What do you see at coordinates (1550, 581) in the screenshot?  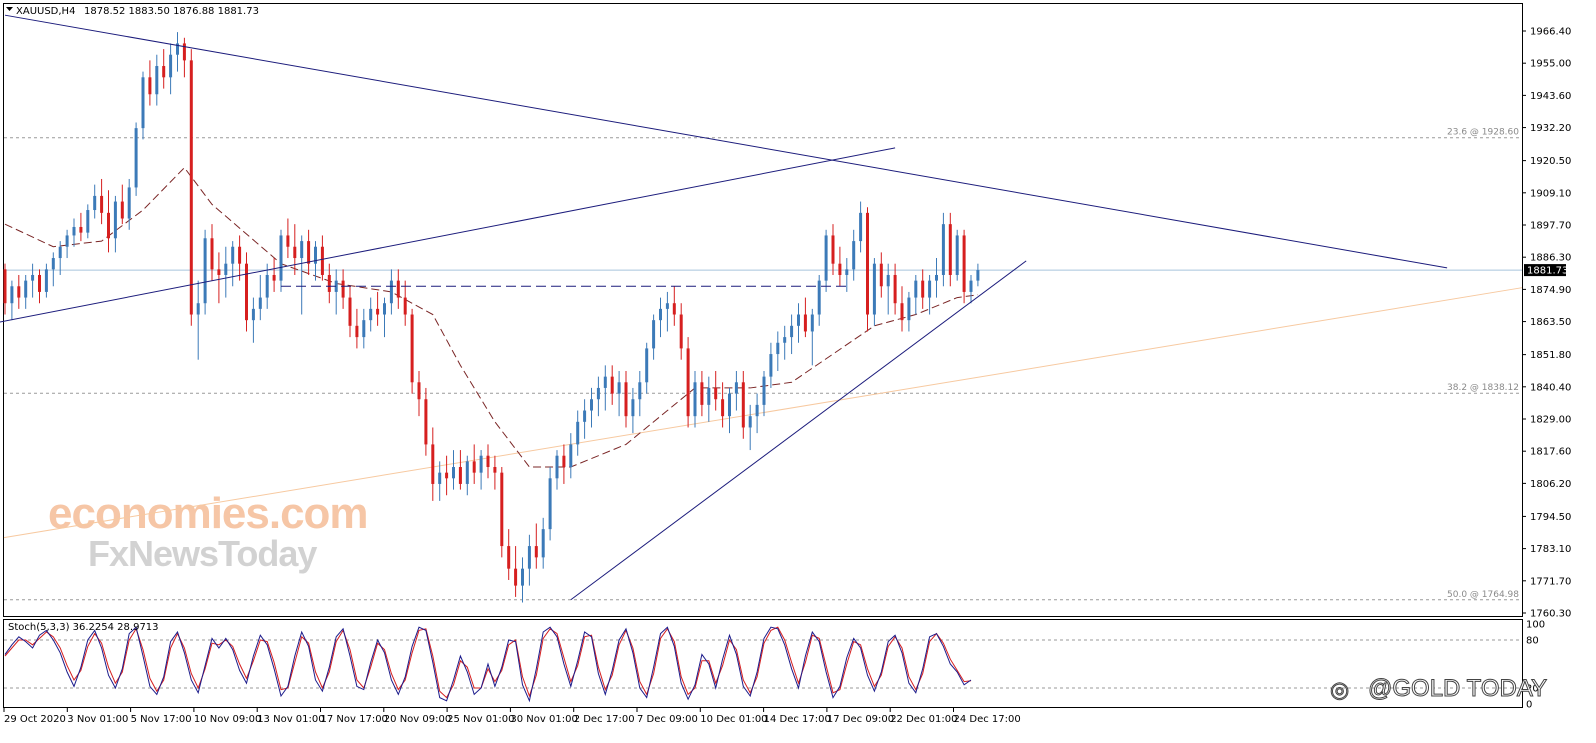 I see `price-tick-label: 1771.70` at bounding box center [1550, 581].